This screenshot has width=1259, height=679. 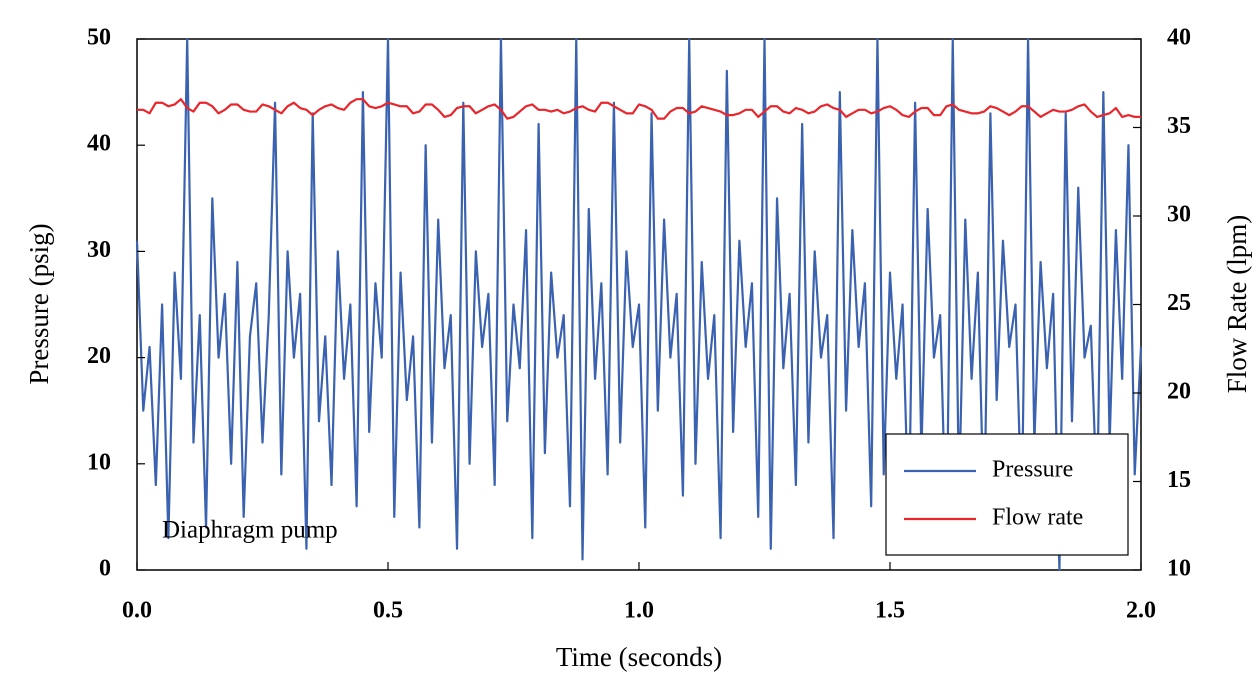 What do you see at coordinates (1179, 126) in the screenshot?
I see `y2-tick-label: 35` at bounding box center [1179, 126].